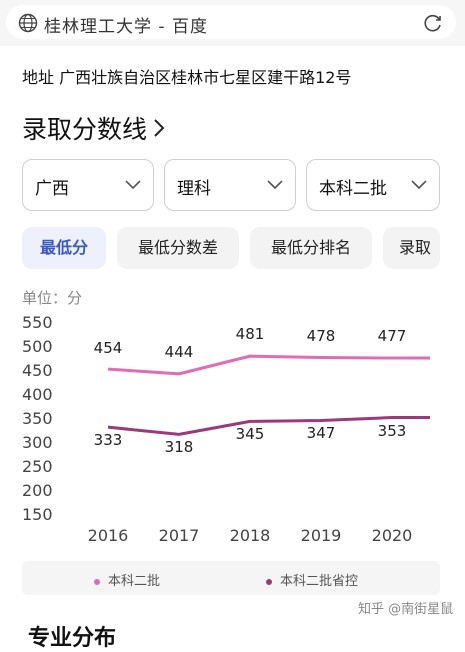 This screenshot has height=652, width=465. Describe the element at coordinates (392, 336) in the screenshot. I see `data-label: 477` at that location.